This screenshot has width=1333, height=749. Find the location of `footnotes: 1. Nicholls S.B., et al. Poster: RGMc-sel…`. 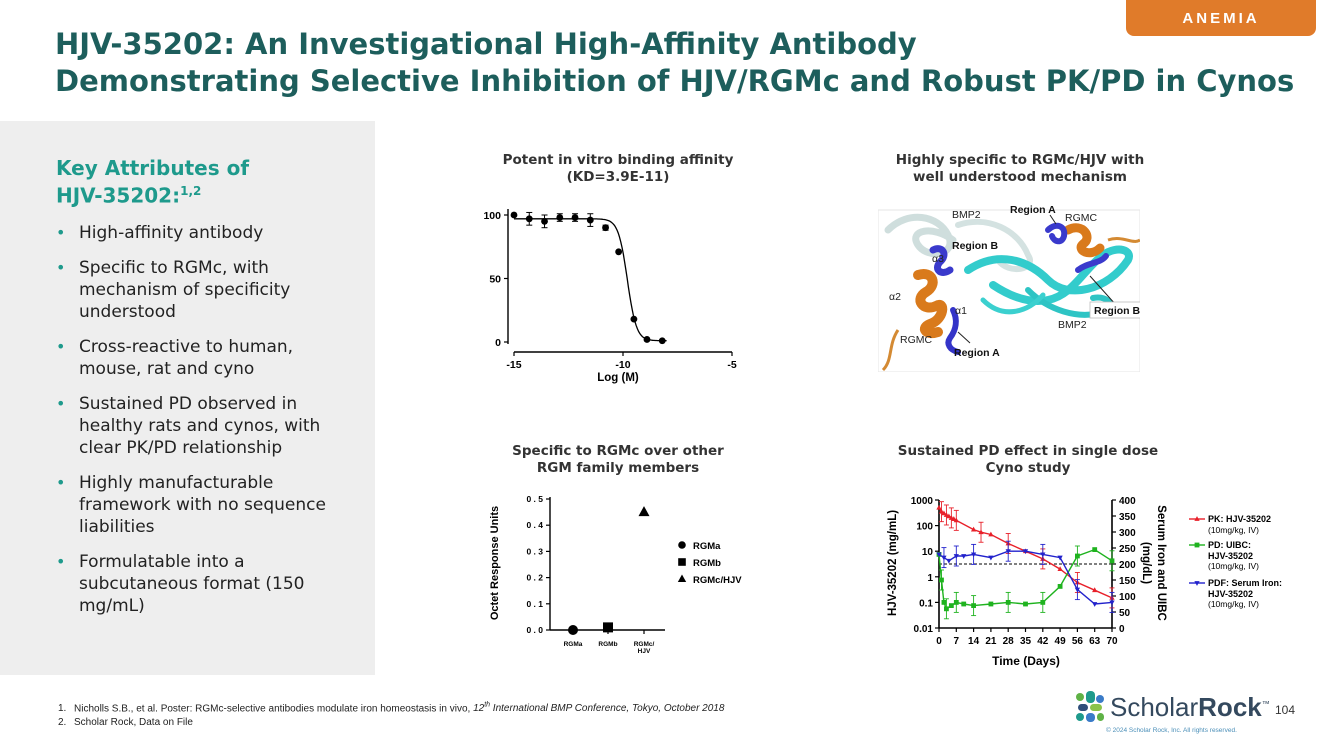

footnotes: 1. Nicholls S.B., et al. Poster: RGMc-sel… is located at coordinates (391, 714).